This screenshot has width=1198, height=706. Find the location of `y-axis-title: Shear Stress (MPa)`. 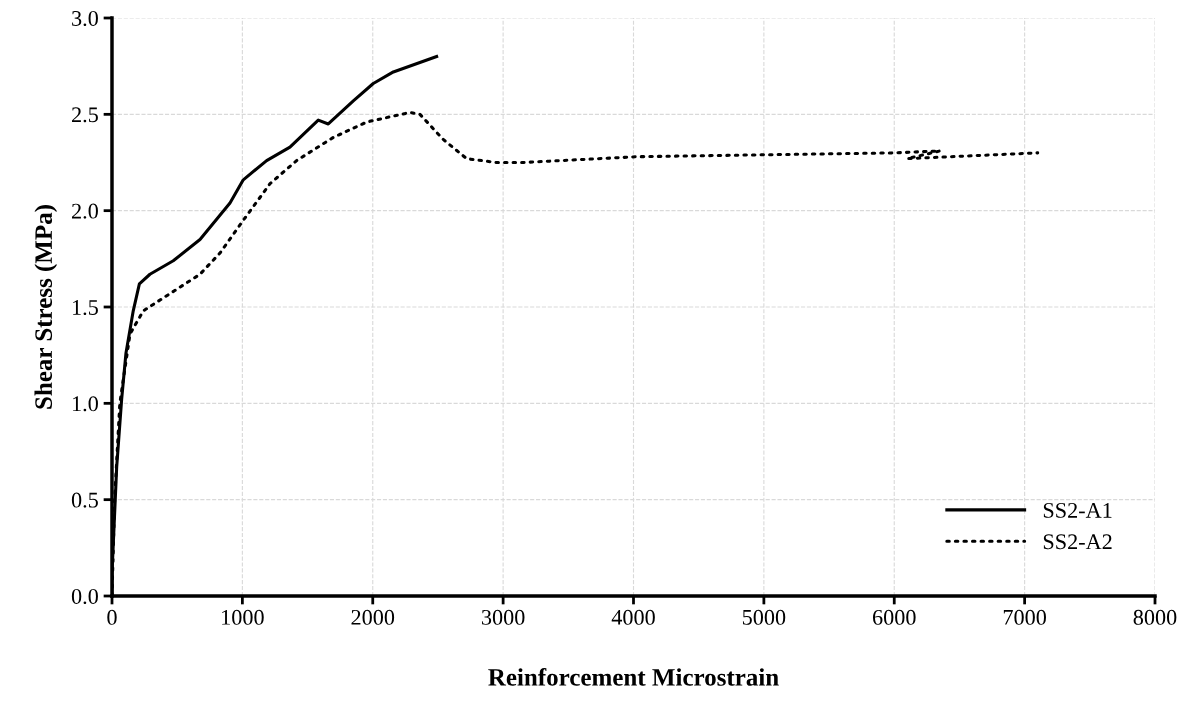

y-axis-title: Shear Stress (MPa) is located at coordinates (46, 307).